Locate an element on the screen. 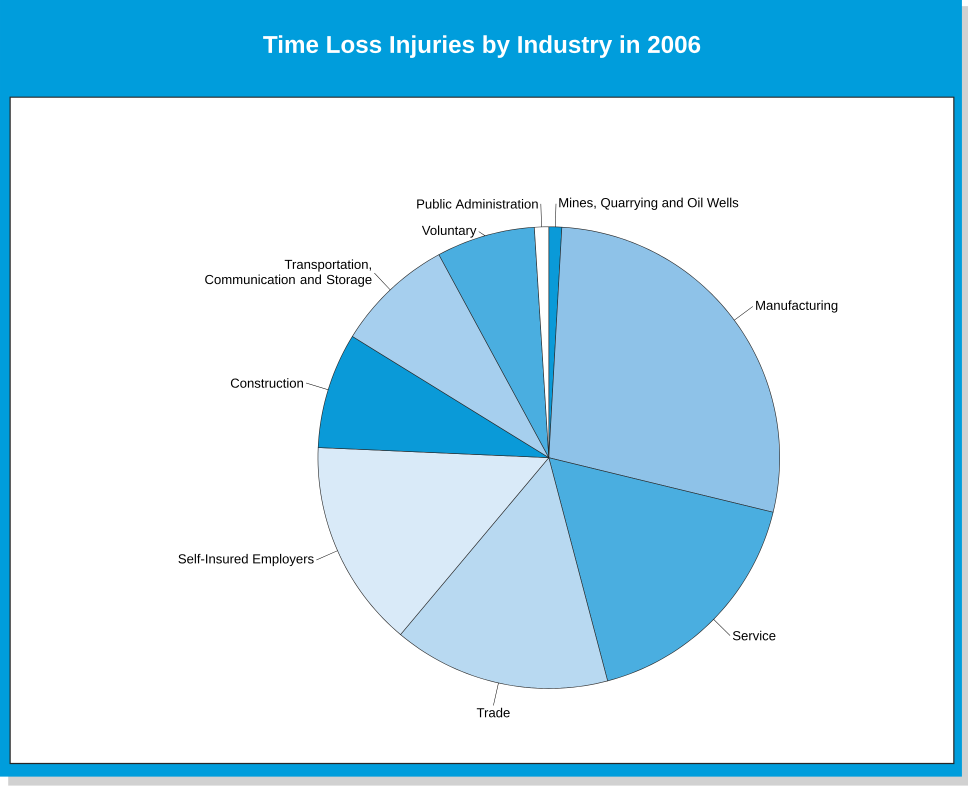  slice-label: Construction is located at coordinates (266, 383).